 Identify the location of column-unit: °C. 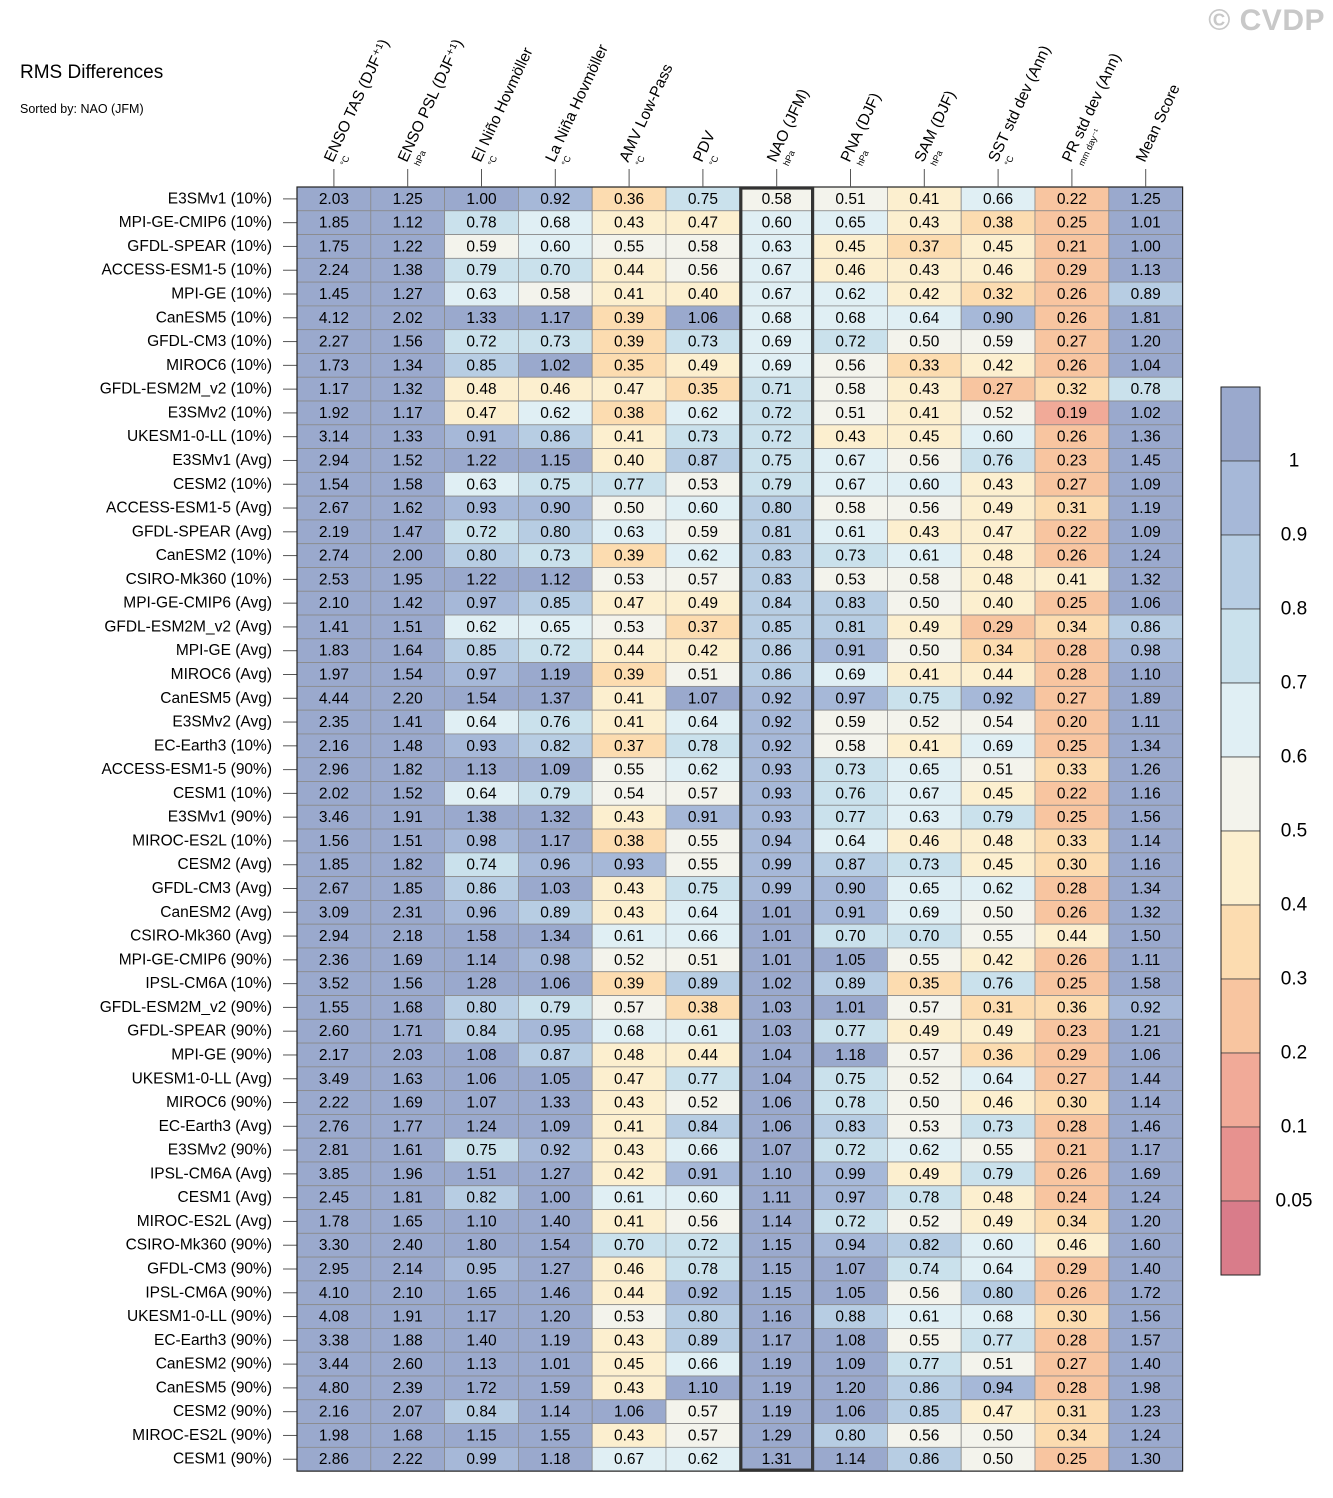
(1009, 161).